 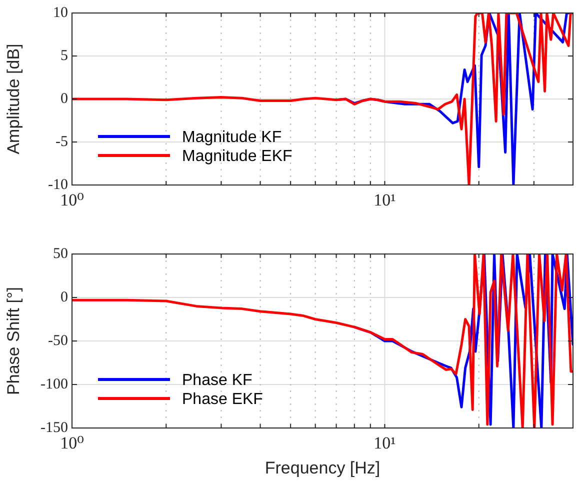 What do you see at coordinates (223, 399) in the screenshot?
I see `legend-label: Phase EKF` at bounding box center [223, 399].